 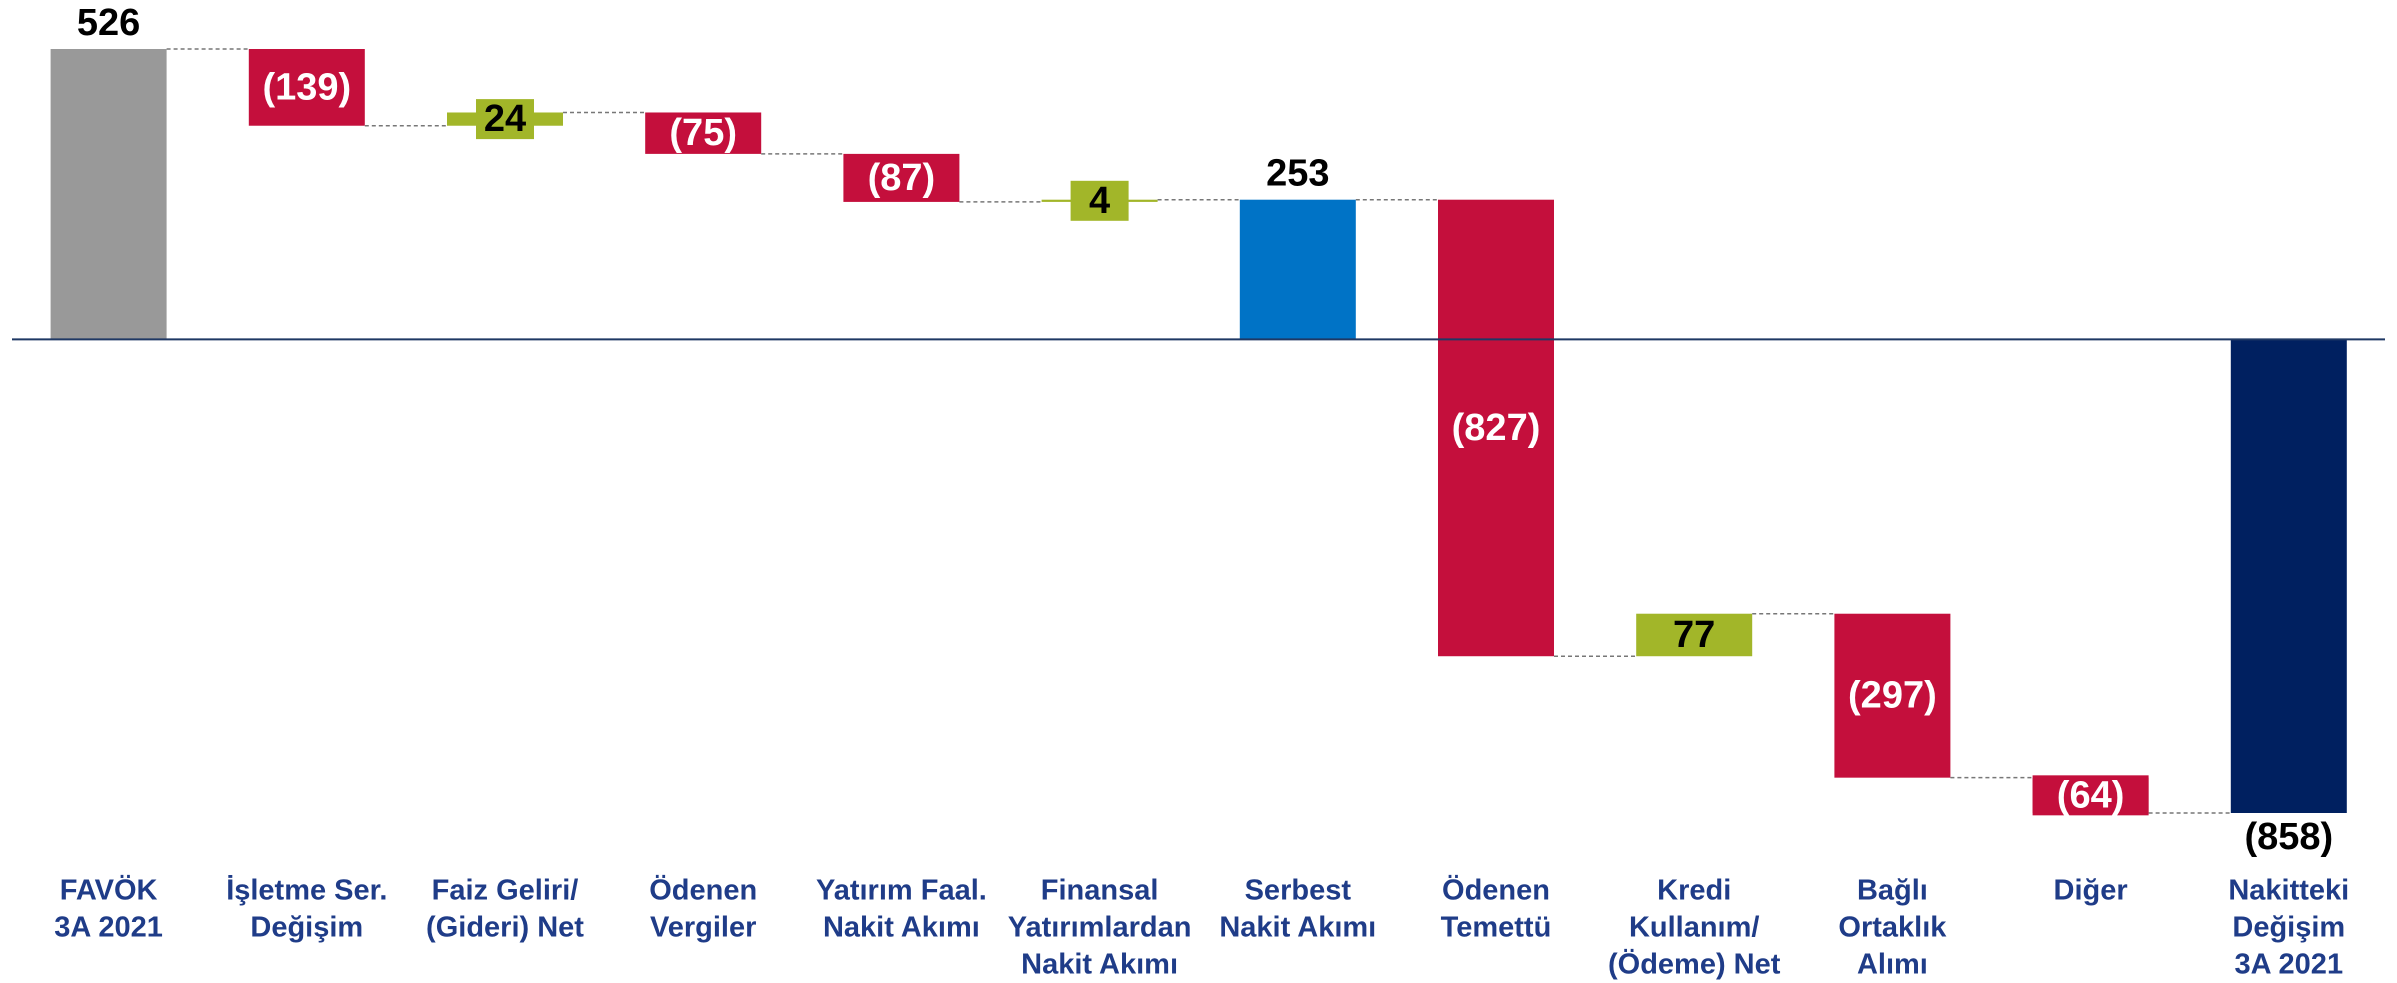 I want to click on value-label: (87), so click(x=902, y=178).